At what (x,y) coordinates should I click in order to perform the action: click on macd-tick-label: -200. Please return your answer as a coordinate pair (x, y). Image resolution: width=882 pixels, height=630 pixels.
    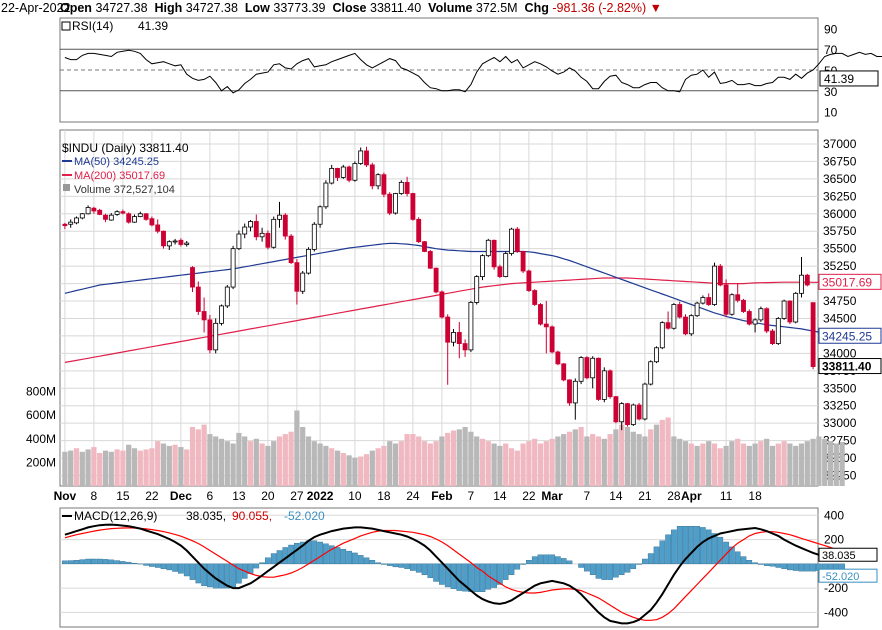
    Looking at the image, I should click on (836, 588).